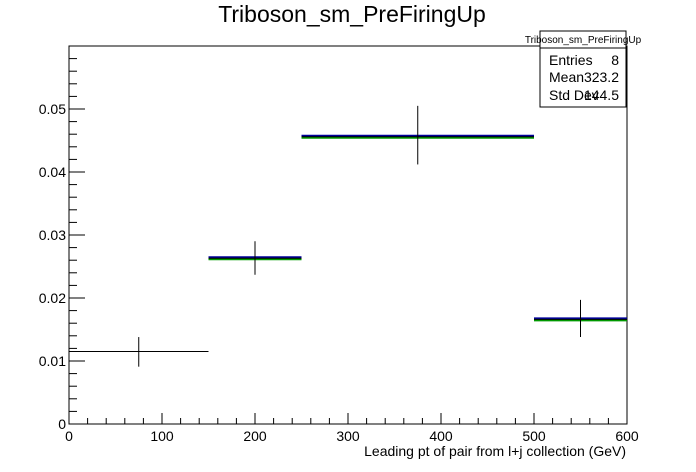  Describe the element at coordinates (352, 14) in the screenshot. I see `chart-title: Triboson_sm_PreFiringUp` at that location.